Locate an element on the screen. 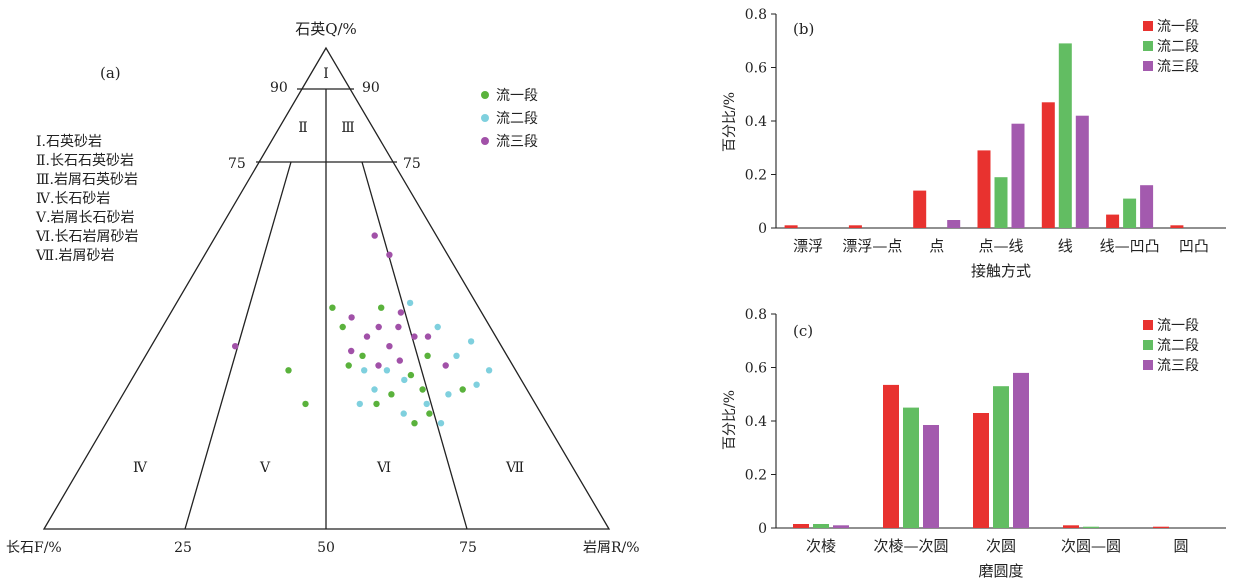  panel-b-ytick-label-2: 0.4 is located at coordinates (756, 122).